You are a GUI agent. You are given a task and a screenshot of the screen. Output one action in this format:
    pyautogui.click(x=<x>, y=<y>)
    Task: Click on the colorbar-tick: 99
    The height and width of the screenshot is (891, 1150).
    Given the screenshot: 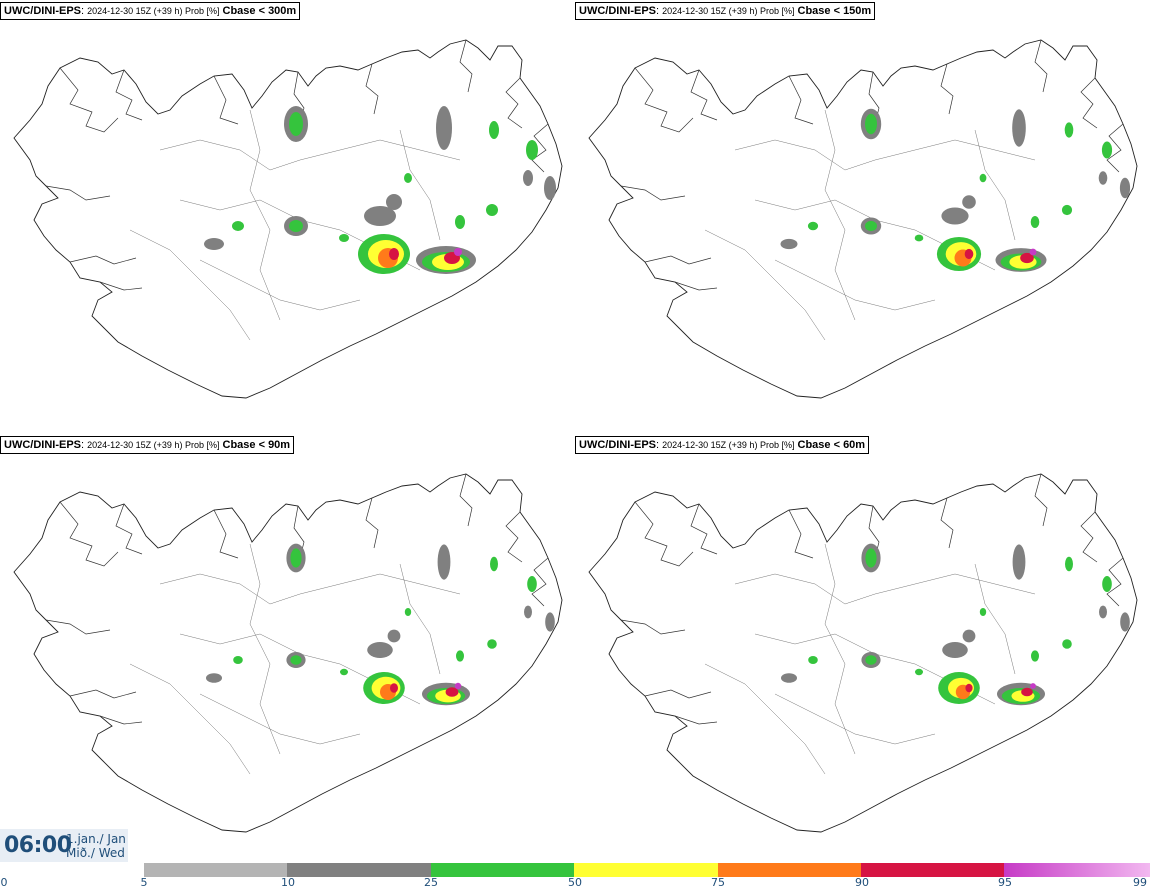 What is the action you would take?
    pyautogui.click(x=1140, y=882)
    